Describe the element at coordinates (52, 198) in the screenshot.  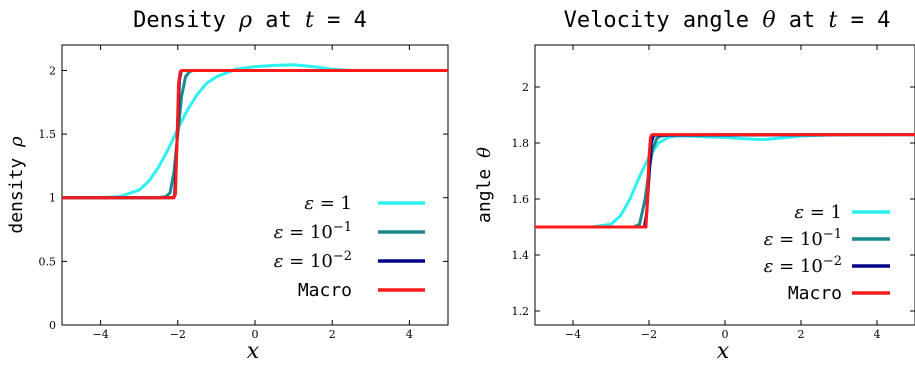
I see `y-tick-label: 1` at that location.